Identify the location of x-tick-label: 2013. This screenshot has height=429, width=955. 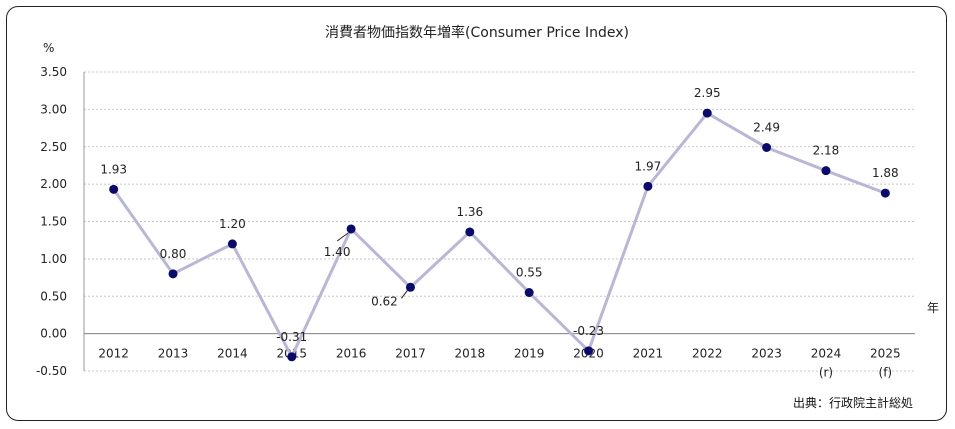
(173, 354).